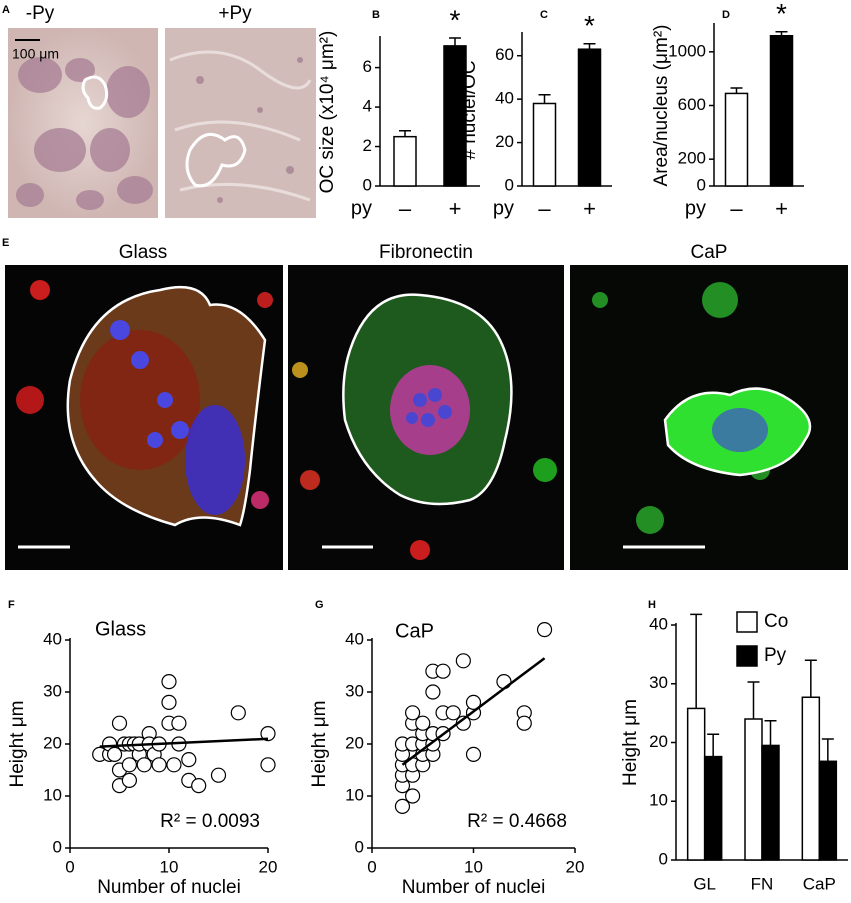  Describe the element at coordinates (652, 605) in the screenshot. I see `panel-label: H` at that location.